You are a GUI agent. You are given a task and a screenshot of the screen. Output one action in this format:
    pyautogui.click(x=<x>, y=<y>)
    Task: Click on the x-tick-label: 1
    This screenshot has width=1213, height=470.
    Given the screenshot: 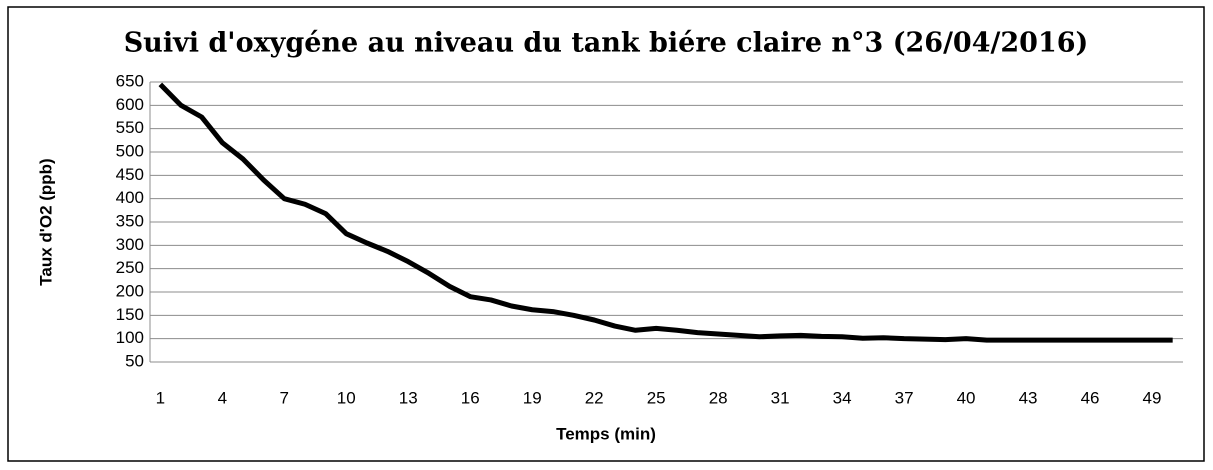 What is the action you would take?
    pyautogui.click(x=160, y=397)
    